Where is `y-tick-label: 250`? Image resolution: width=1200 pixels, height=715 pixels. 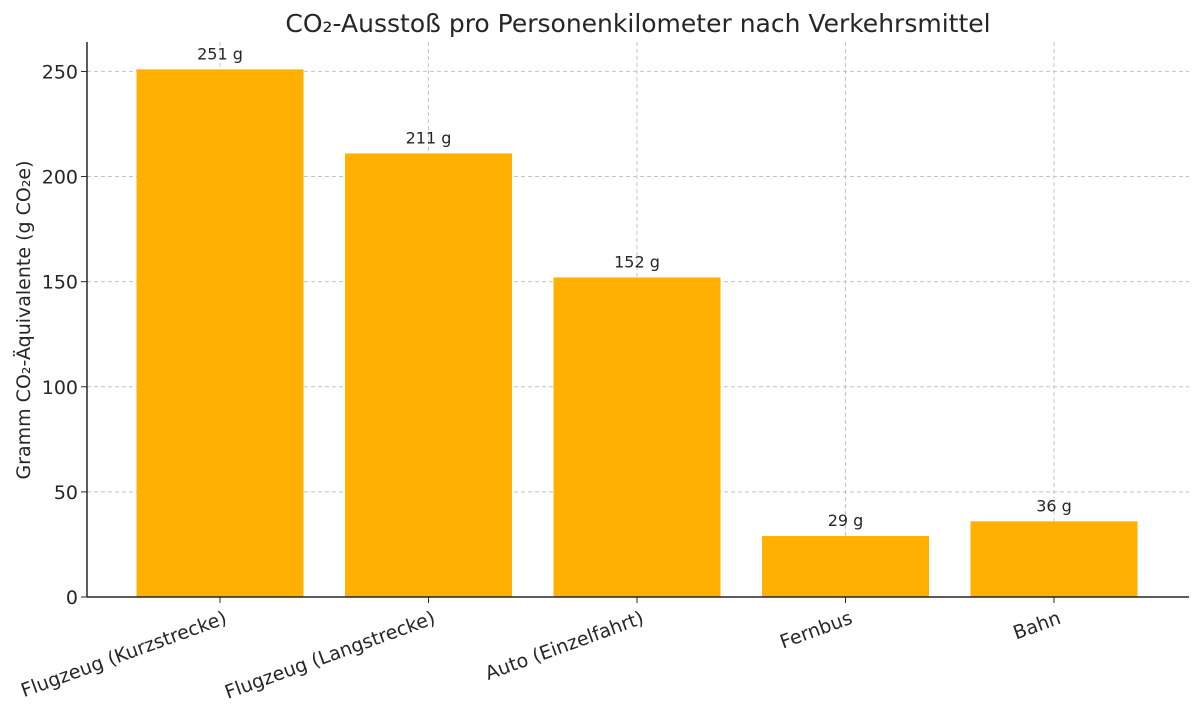 y-tick-label: 250 is located at coordinates (60, 72).